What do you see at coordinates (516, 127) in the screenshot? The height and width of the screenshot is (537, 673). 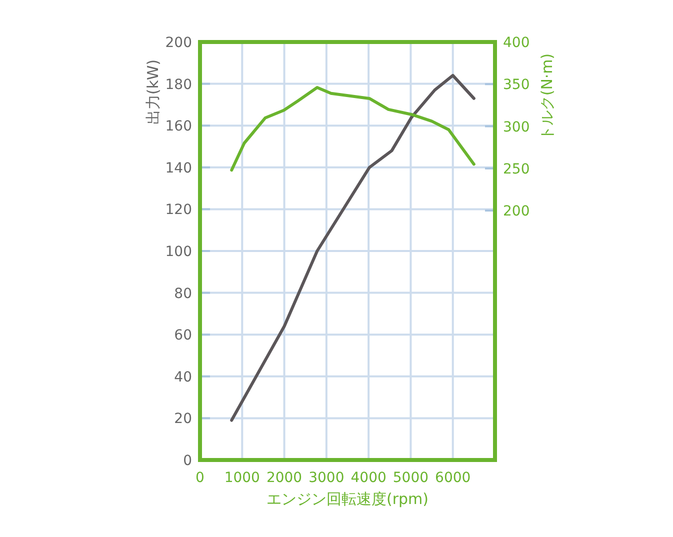 I see `y2-tick-label: 300` at bounding box center [516, 127].